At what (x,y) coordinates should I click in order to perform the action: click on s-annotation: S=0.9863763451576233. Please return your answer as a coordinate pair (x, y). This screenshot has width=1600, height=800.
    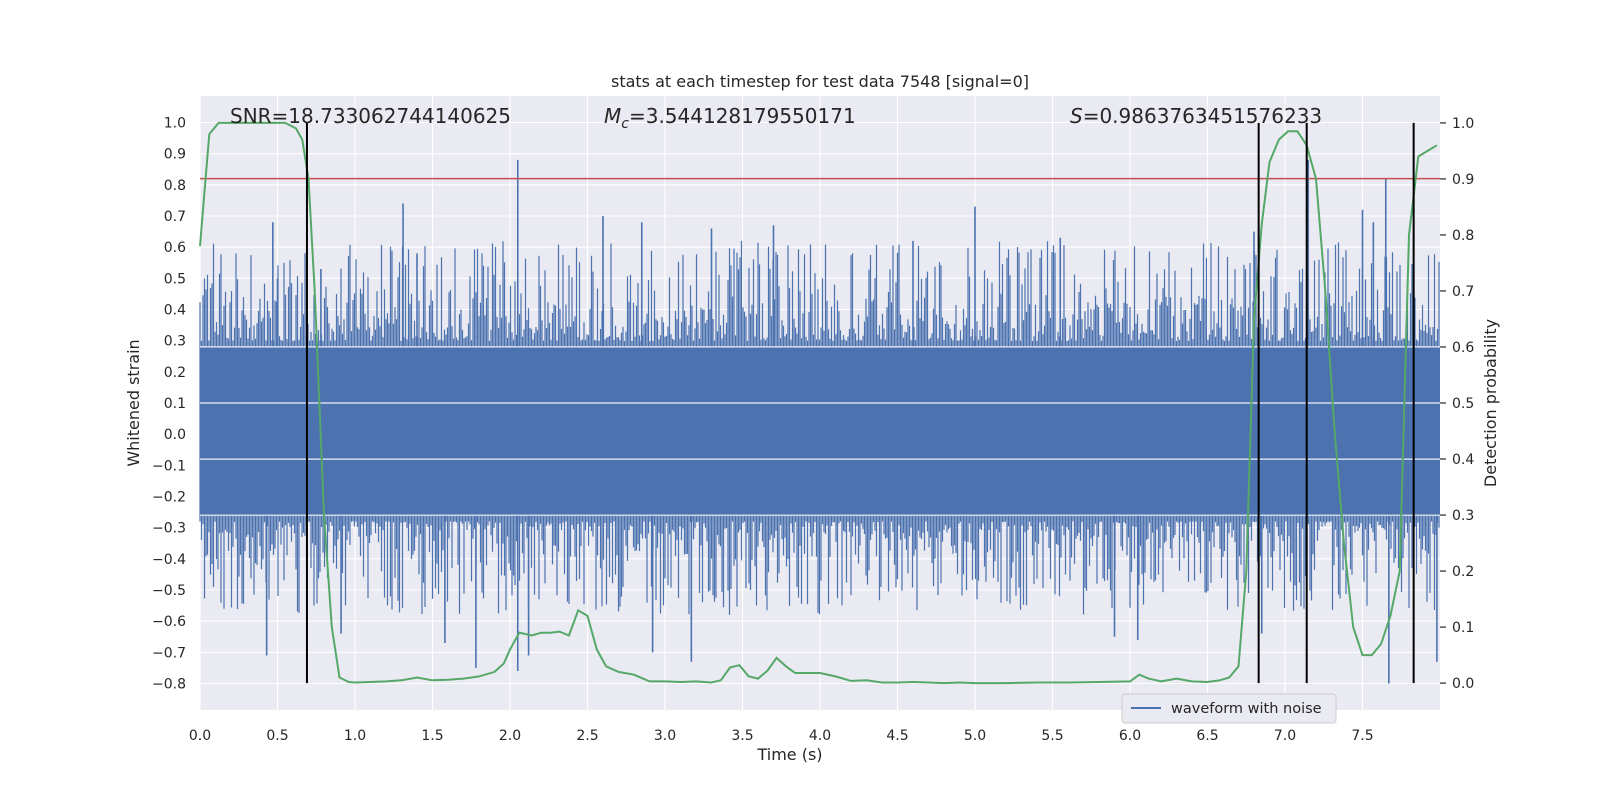
    Looking at the image, I should click on (1196, 116).